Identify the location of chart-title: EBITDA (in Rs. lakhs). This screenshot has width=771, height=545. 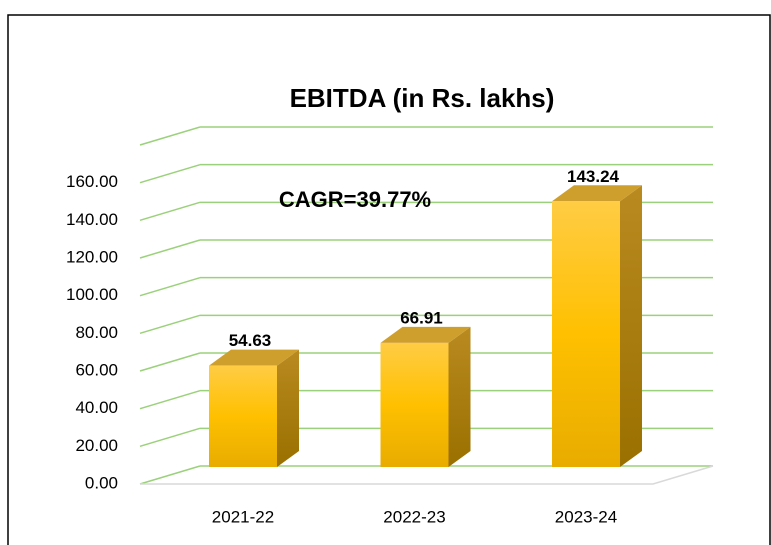
(422, 98).